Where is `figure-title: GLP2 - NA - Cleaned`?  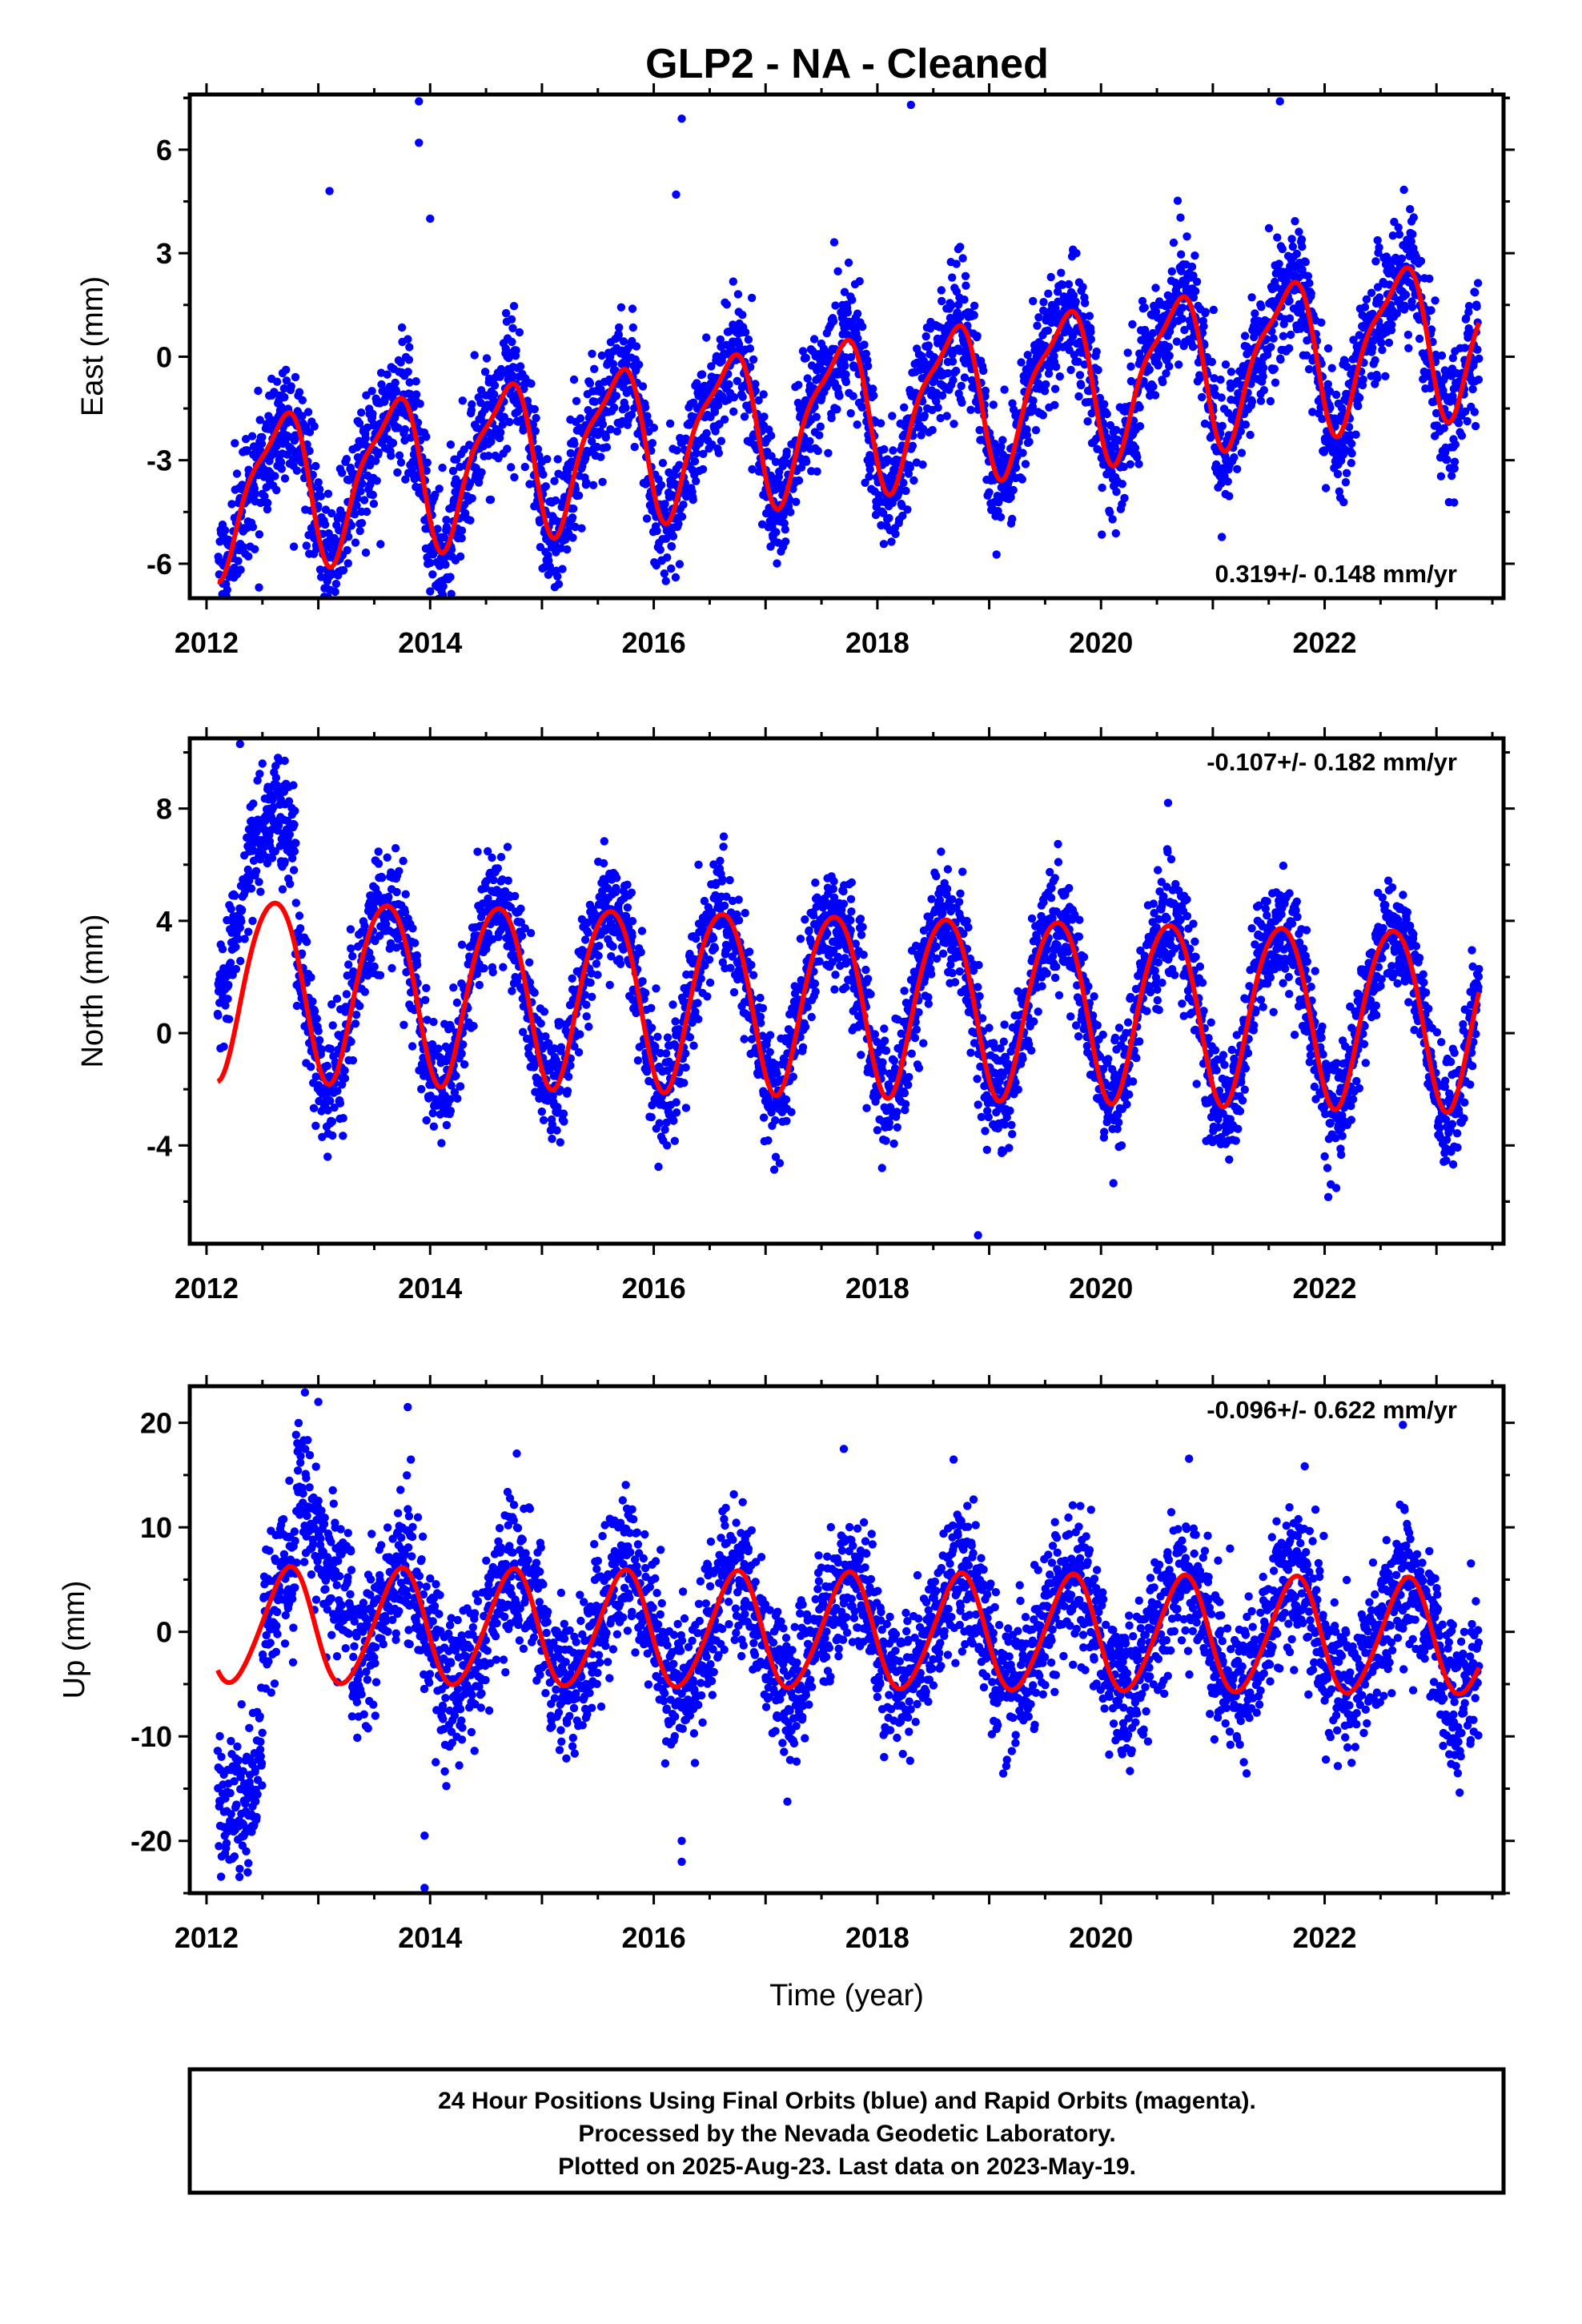
figure-title: GLP2 - NA - Cleaned is located at coordinates (847, 64).